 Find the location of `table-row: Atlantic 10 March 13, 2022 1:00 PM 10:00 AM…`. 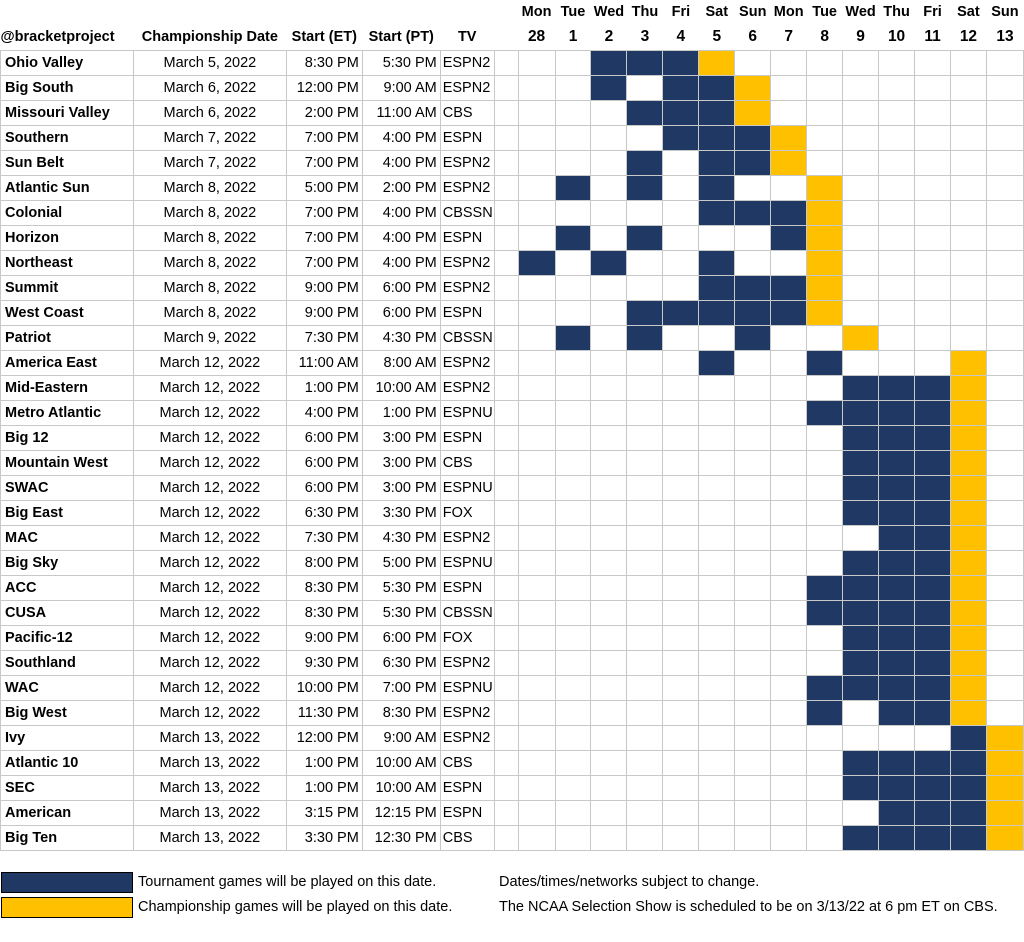

table-row: Atlantic 10 March 13, 2022 1:00 PM 10:00 AM… is located at coordinates (512, 763).